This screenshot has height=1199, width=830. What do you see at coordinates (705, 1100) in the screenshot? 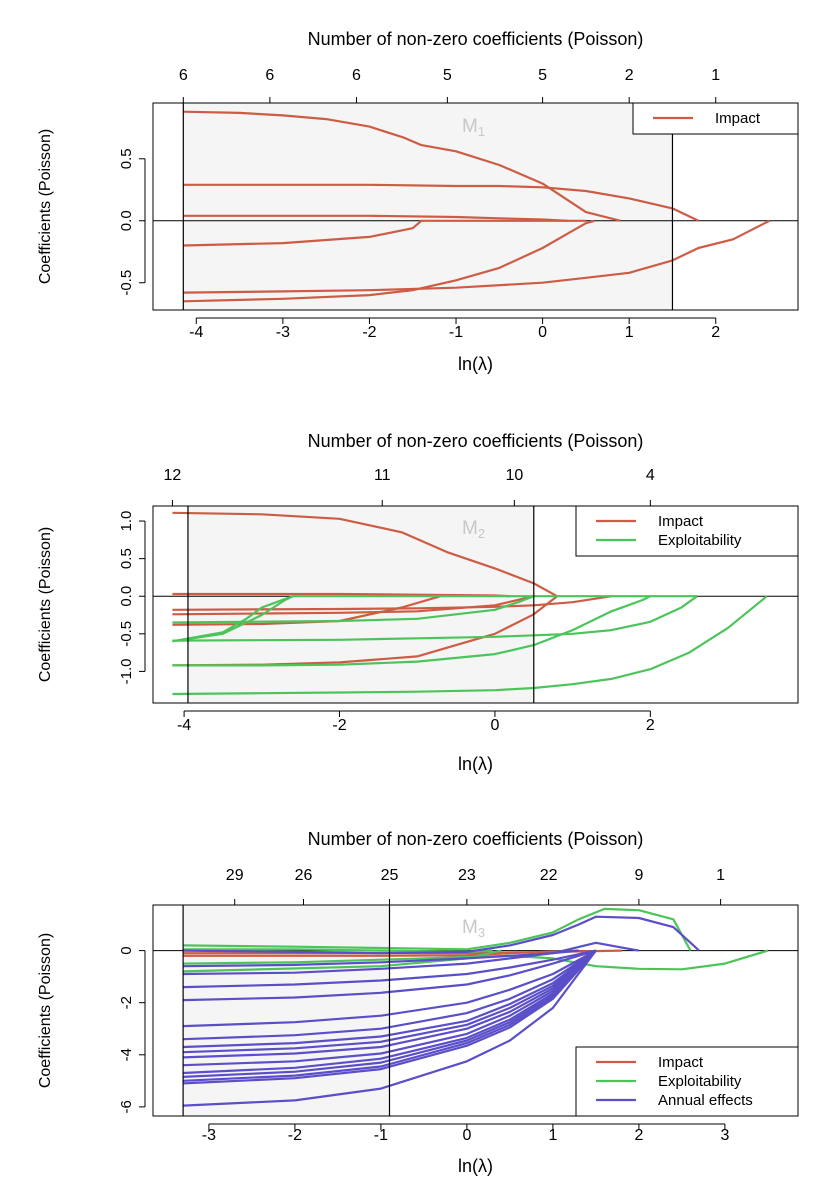
I see `legend-label: Annual effects` at bounding box center [705, 1100].